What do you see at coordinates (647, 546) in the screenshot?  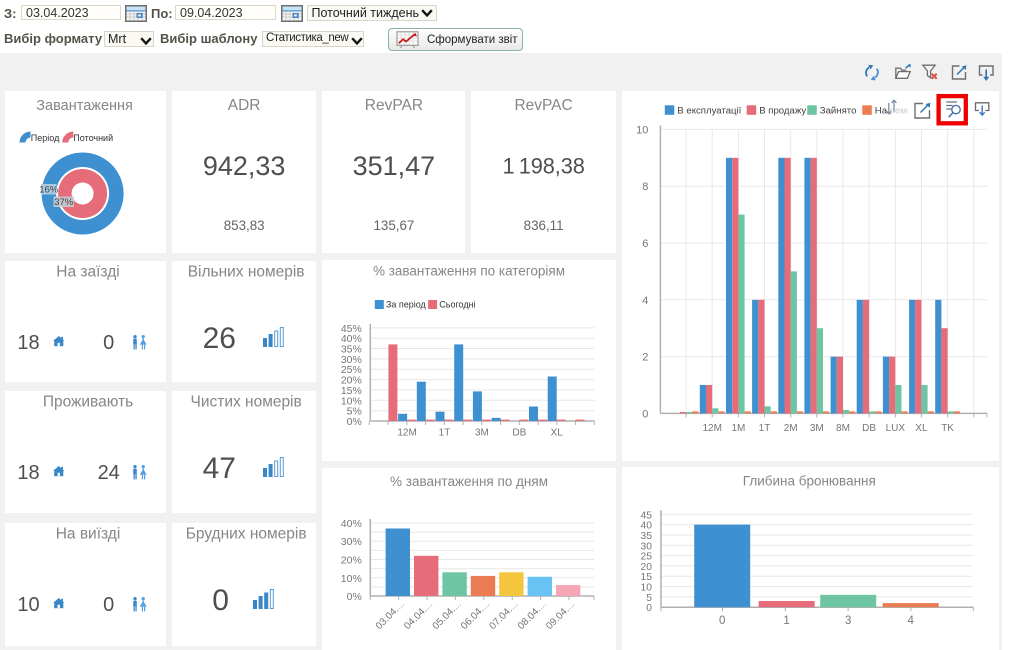 I see `svg-text: 30` at bounding box center [647, 546].